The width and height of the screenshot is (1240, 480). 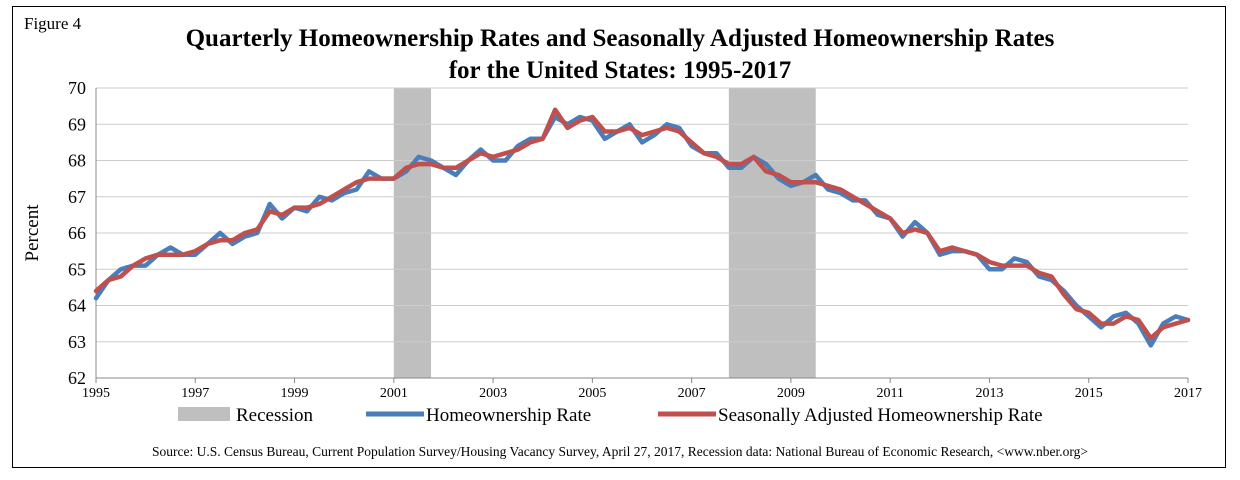 I want to click on y-tick-label: 63, so click(x=77, y=342).